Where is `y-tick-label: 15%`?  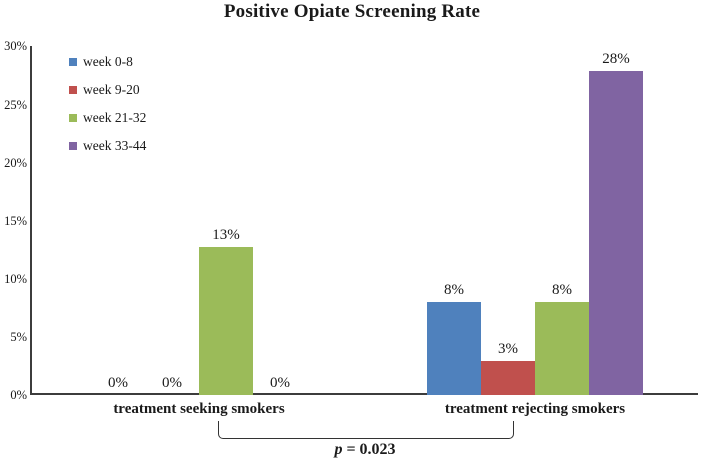 y-tick-label: 15% is located at coordinates (15, 220).